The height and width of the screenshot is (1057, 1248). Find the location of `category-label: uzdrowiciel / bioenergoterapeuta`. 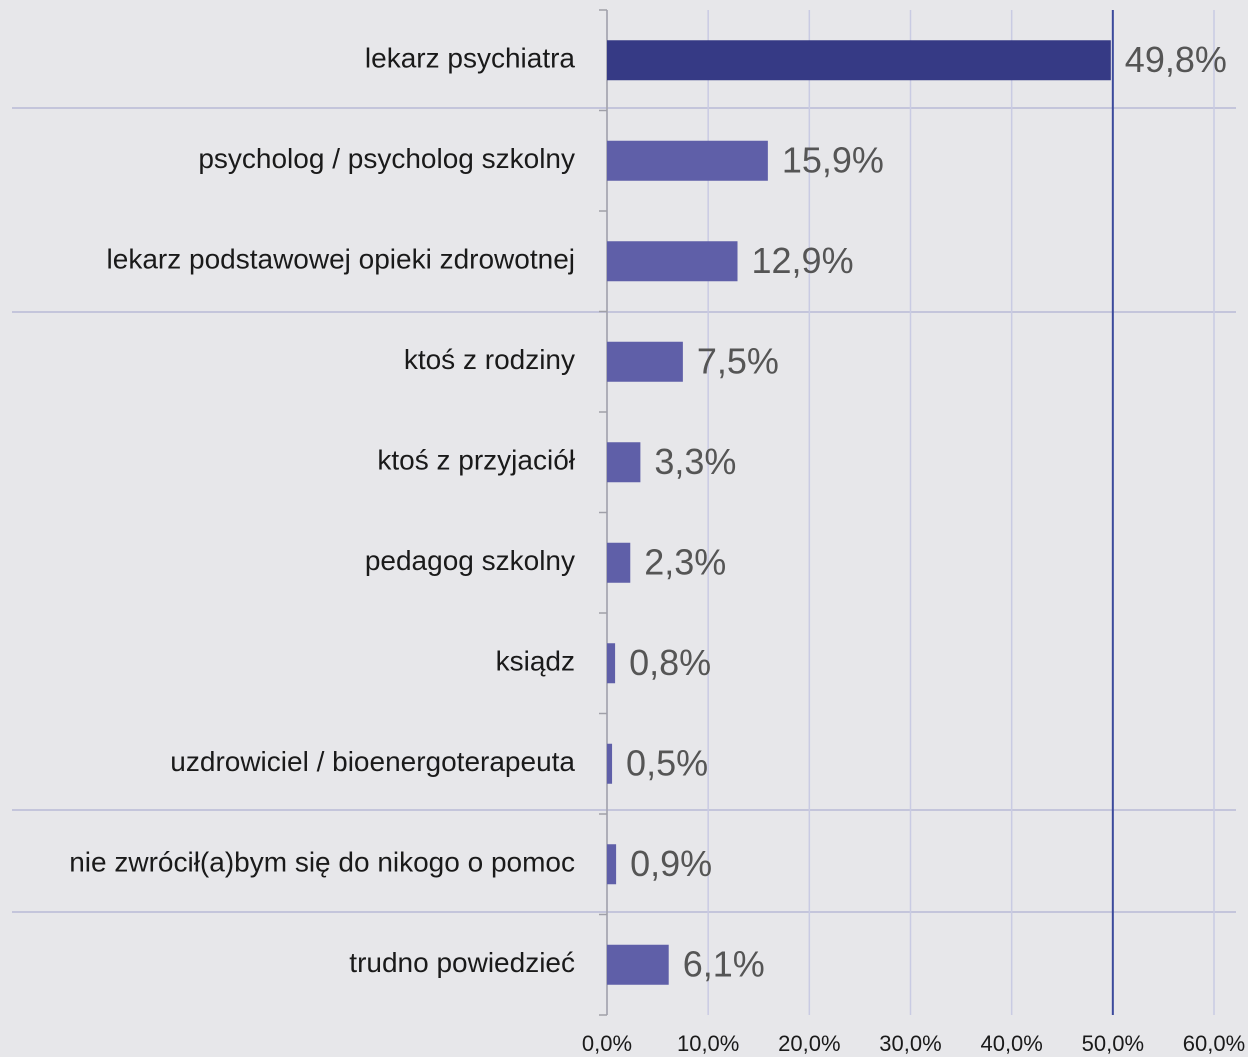

category-label: uzdrowiciel / bioenergoterapeuta is located at coordinates (372, 761).